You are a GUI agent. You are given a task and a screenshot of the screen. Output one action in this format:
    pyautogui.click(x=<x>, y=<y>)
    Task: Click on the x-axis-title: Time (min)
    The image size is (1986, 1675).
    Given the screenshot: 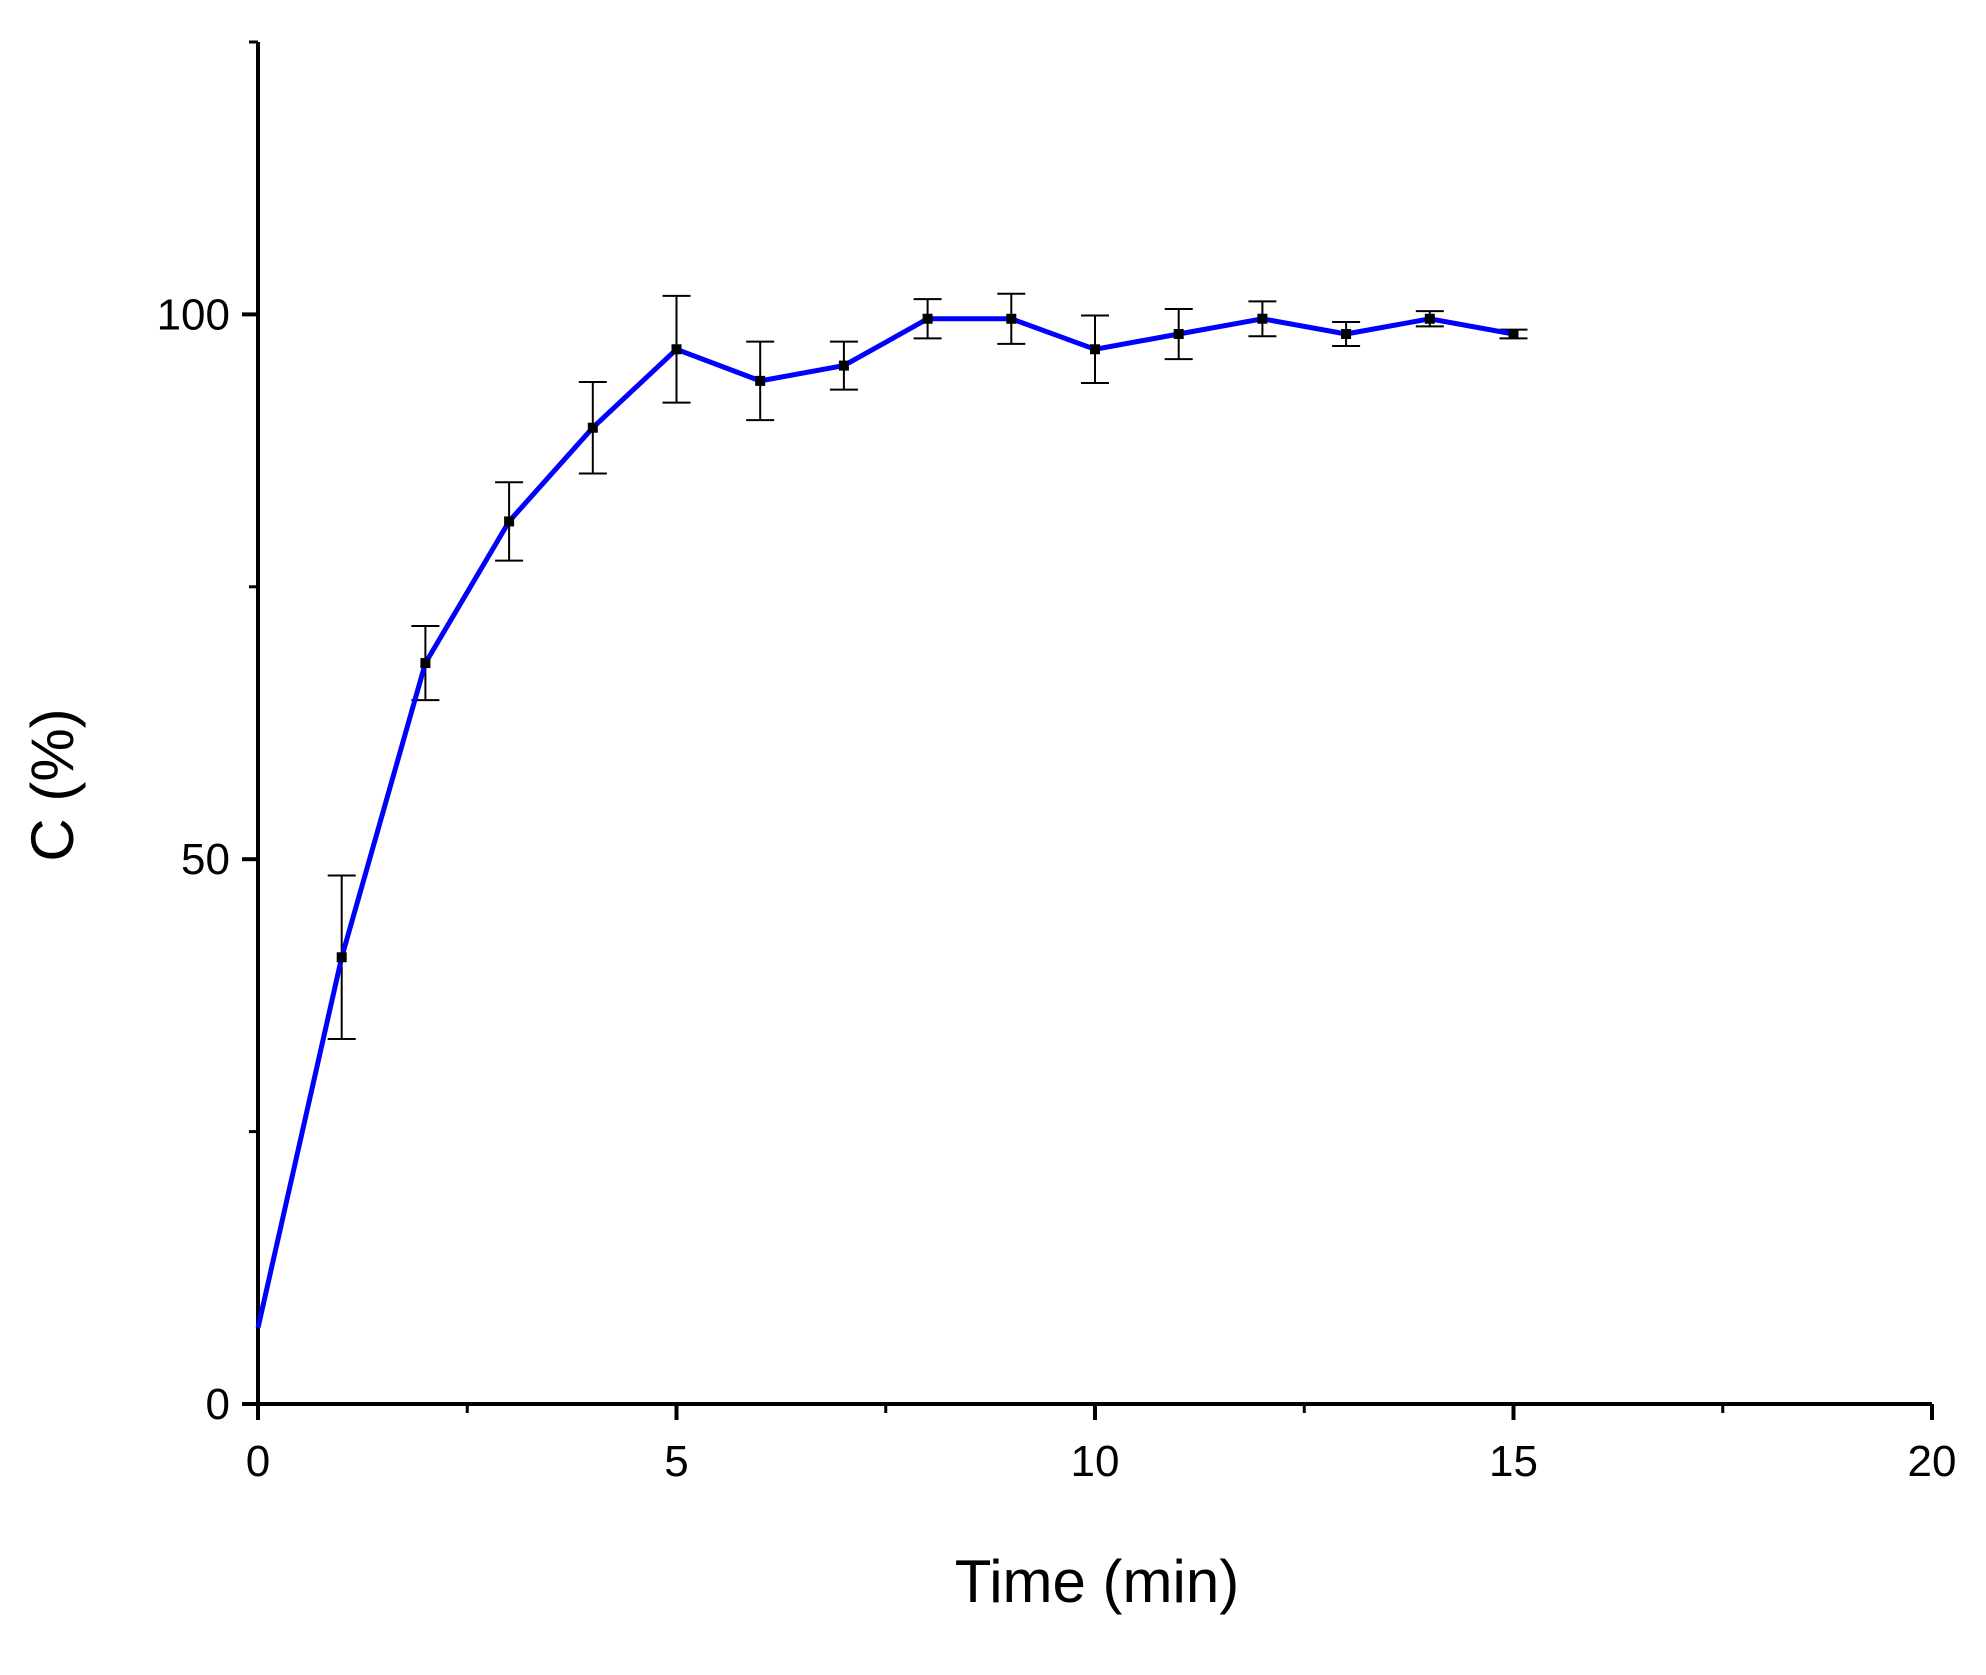 What is the action you would take?
    pyautogui.click(x=1097, y=1581)
    